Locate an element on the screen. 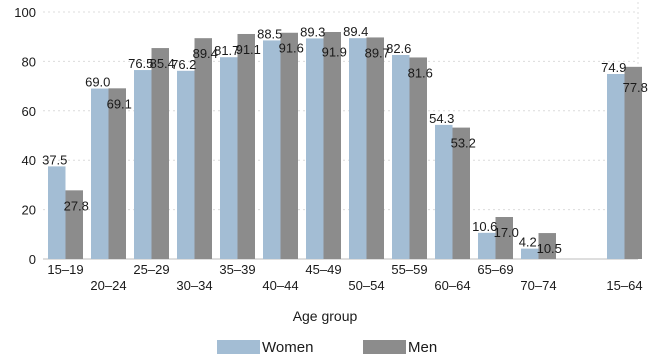 The height and width of the screenshot is (356, 649). data-label-men: 85.4 is located at coordinates (162, 63).